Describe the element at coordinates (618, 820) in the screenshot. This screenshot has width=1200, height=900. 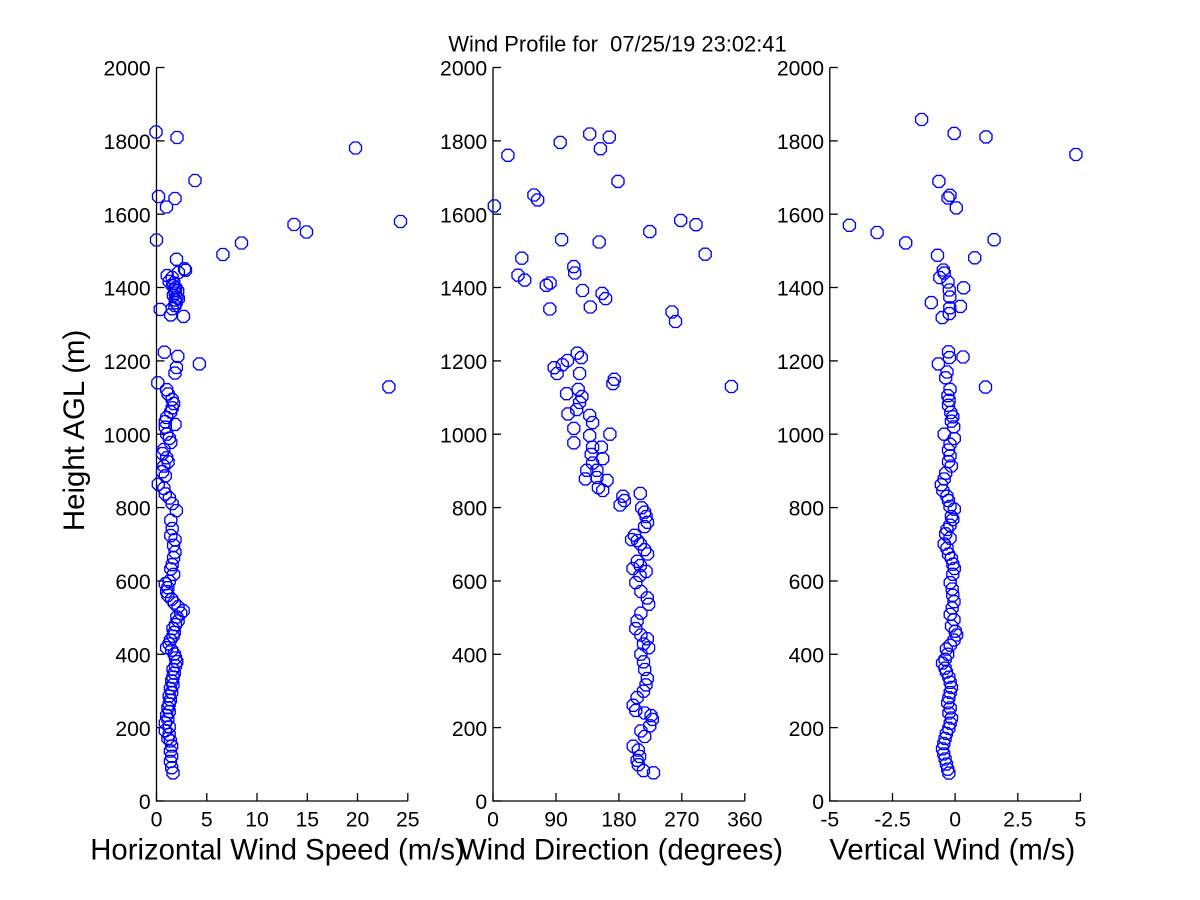
I see `svg-text: 180` at that location.